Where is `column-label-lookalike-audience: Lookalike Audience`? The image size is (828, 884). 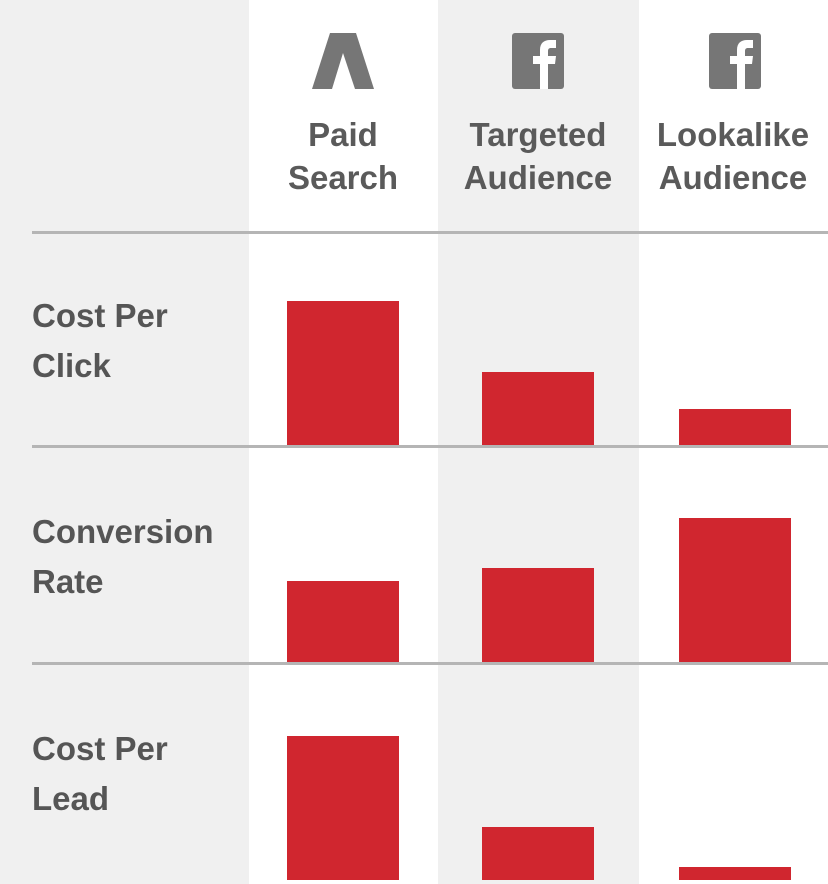
column-label-lookalike-audience: Lookalike Audience is located at coordinates (733, 156).